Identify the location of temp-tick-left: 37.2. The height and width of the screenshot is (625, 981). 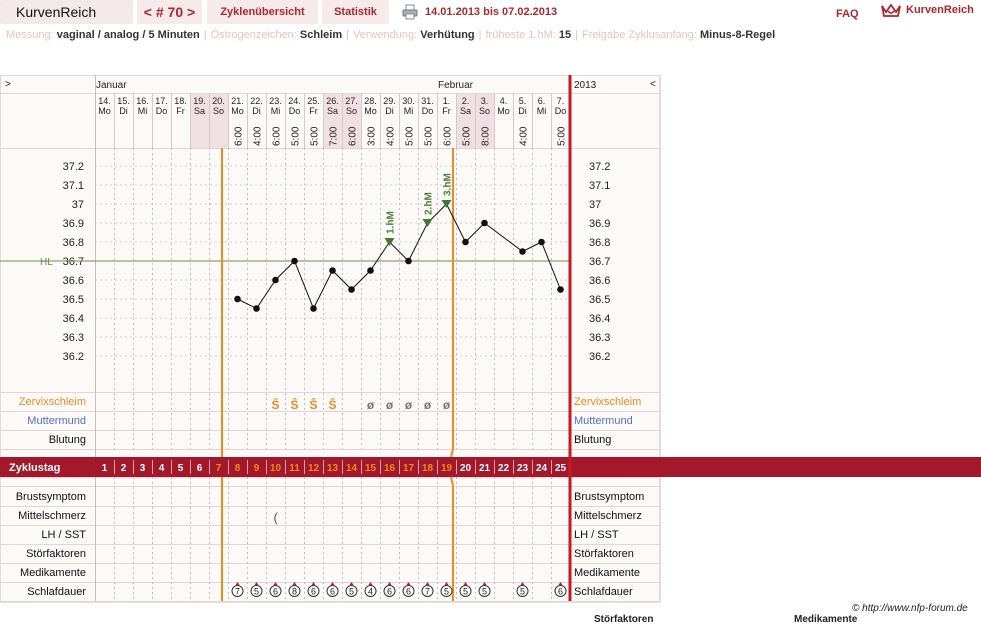
(73, 167).